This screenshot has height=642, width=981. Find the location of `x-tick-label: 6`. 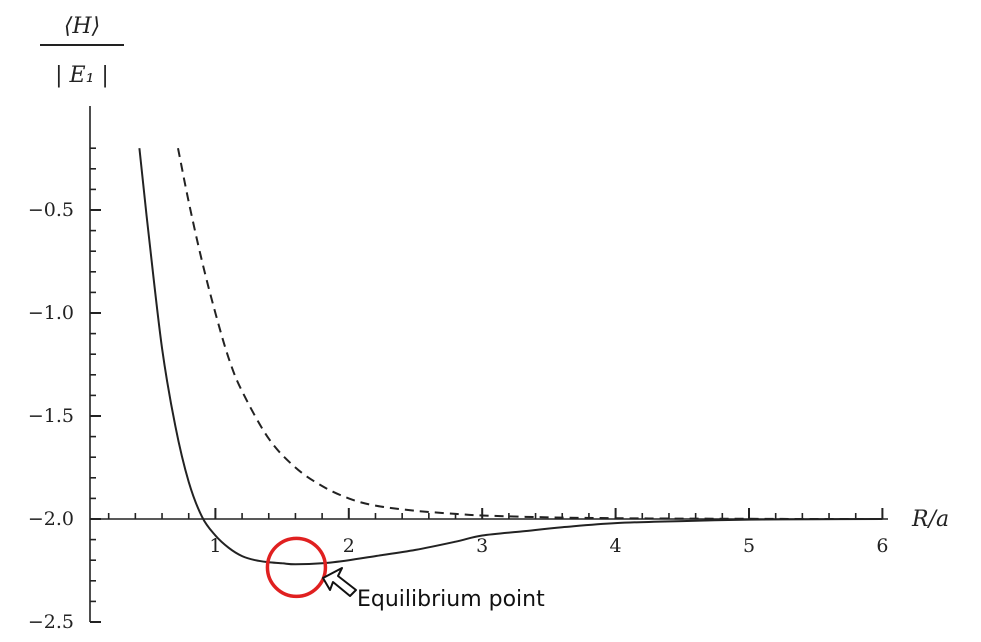

x-tick-label: 6 is located at coordinates (882, 546).